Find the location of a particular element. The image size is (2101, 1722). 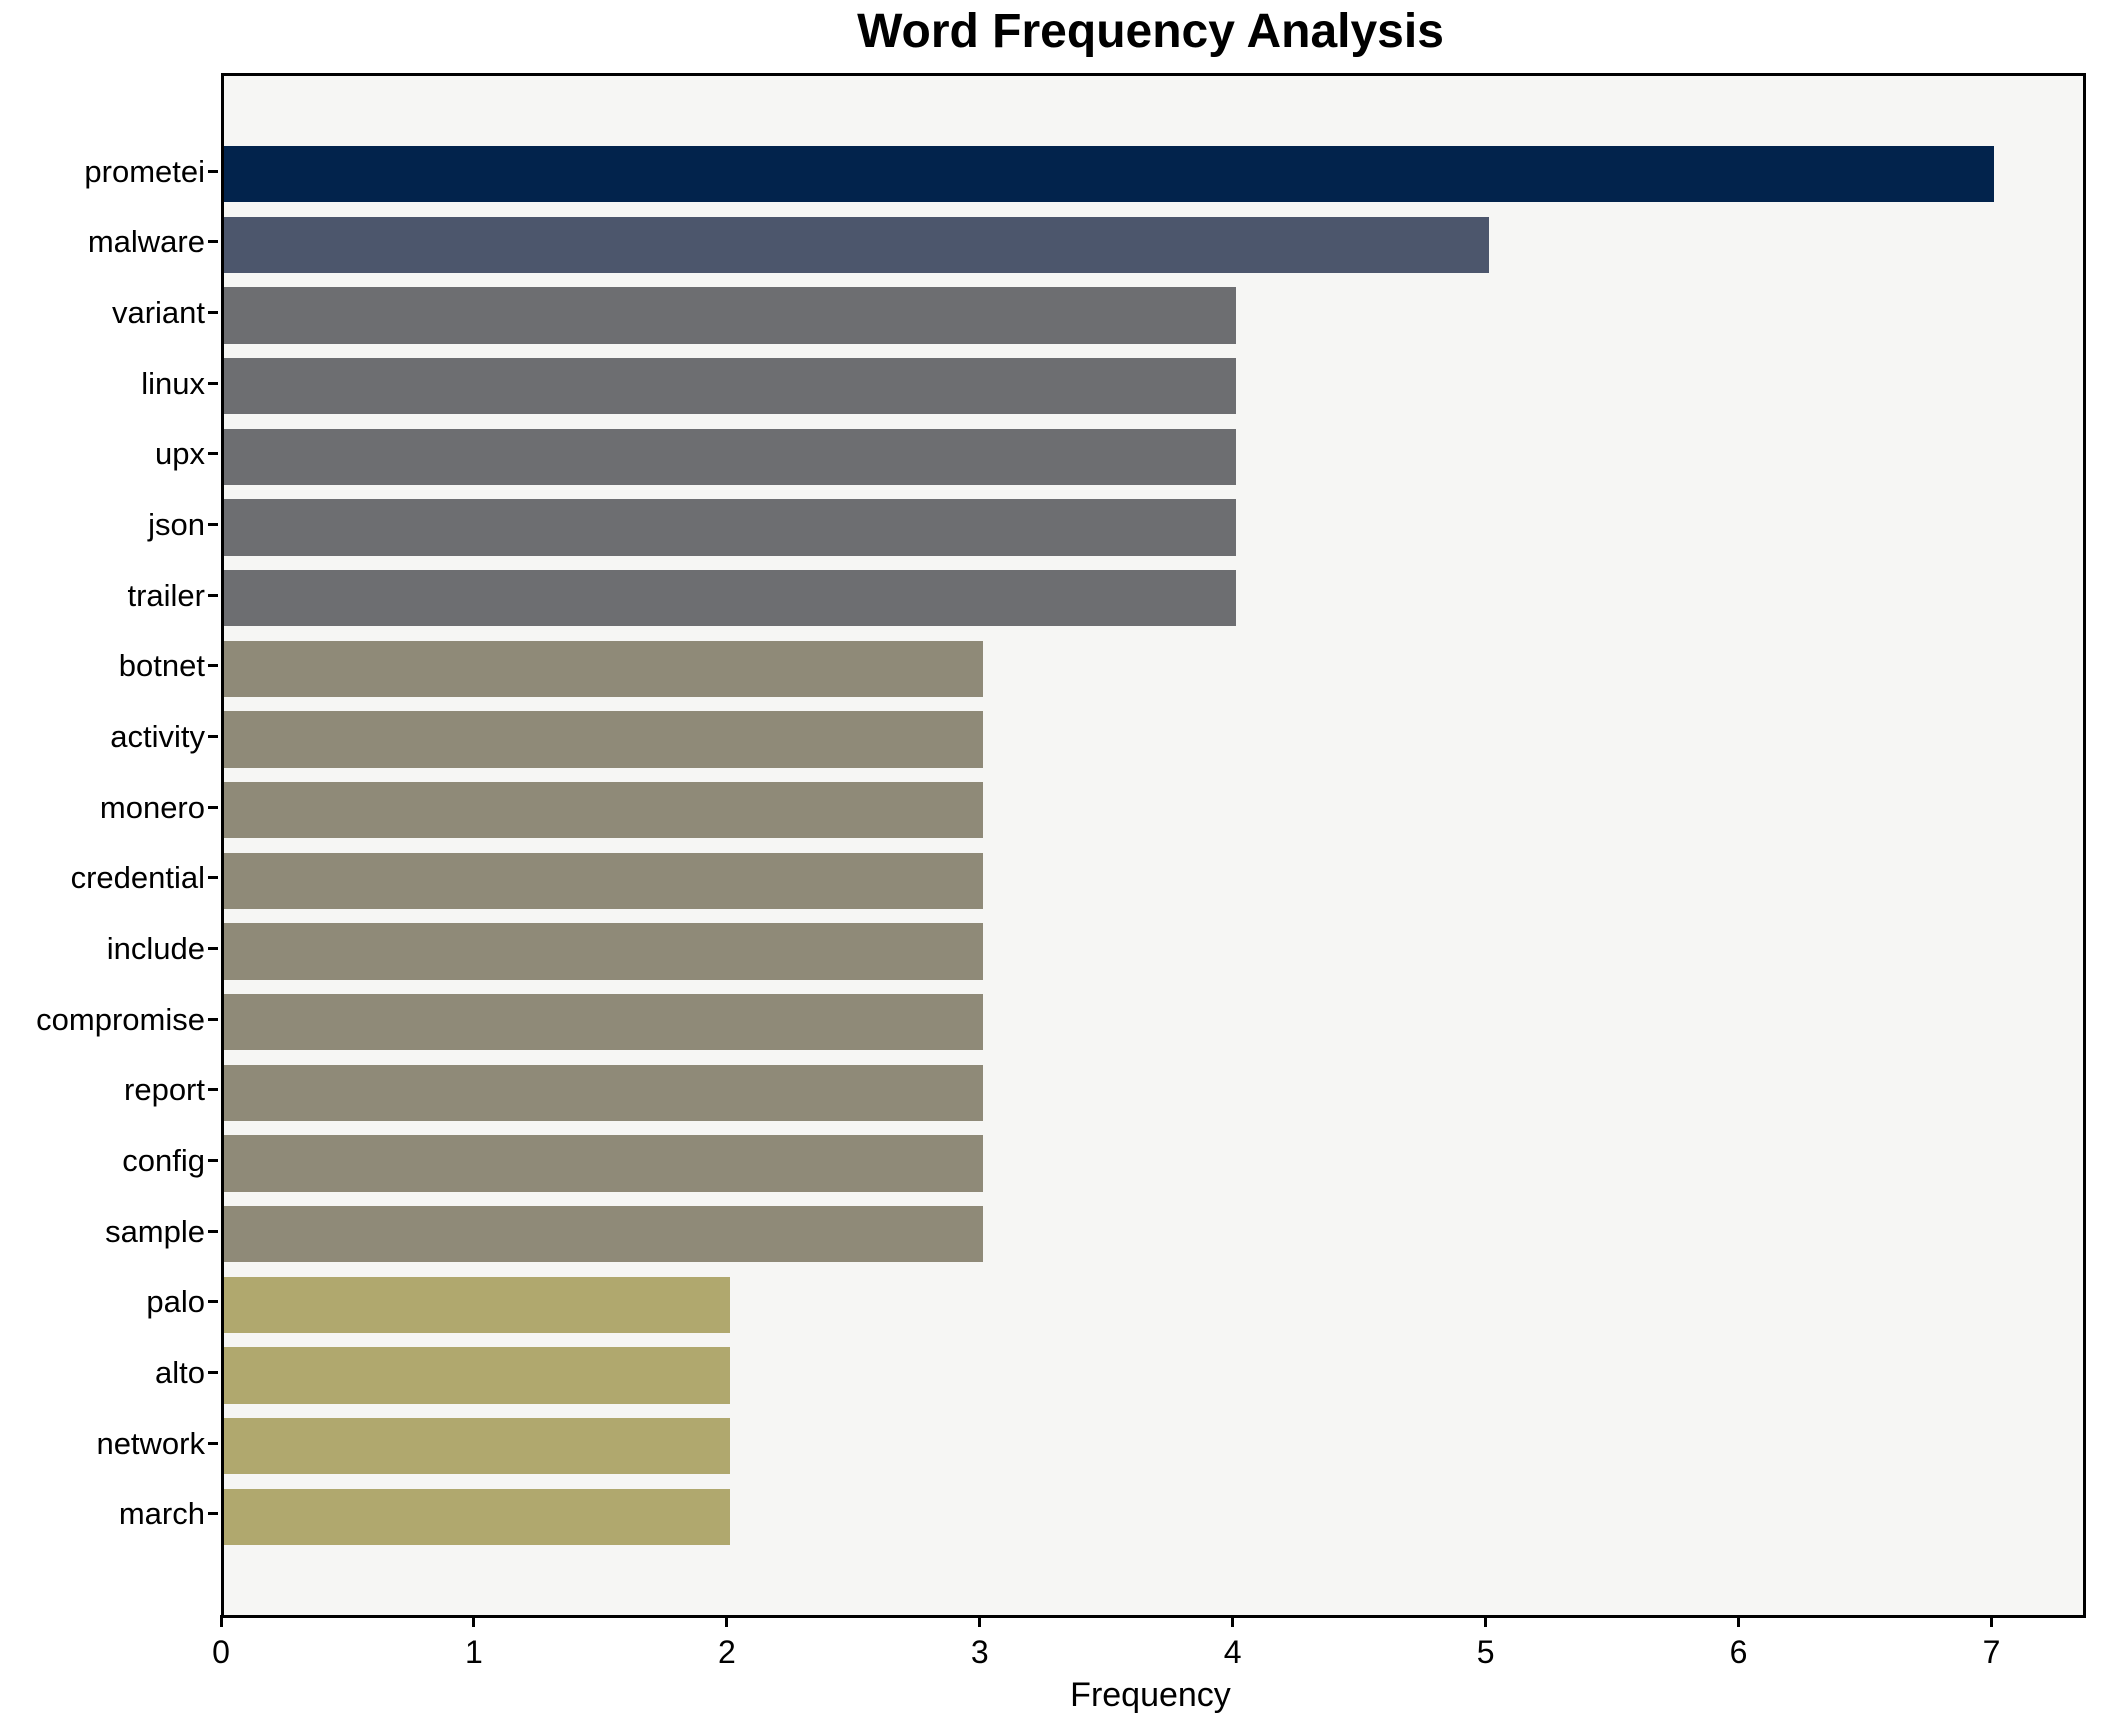

y-tick-label-json: json is located at coordinates (176, 525).